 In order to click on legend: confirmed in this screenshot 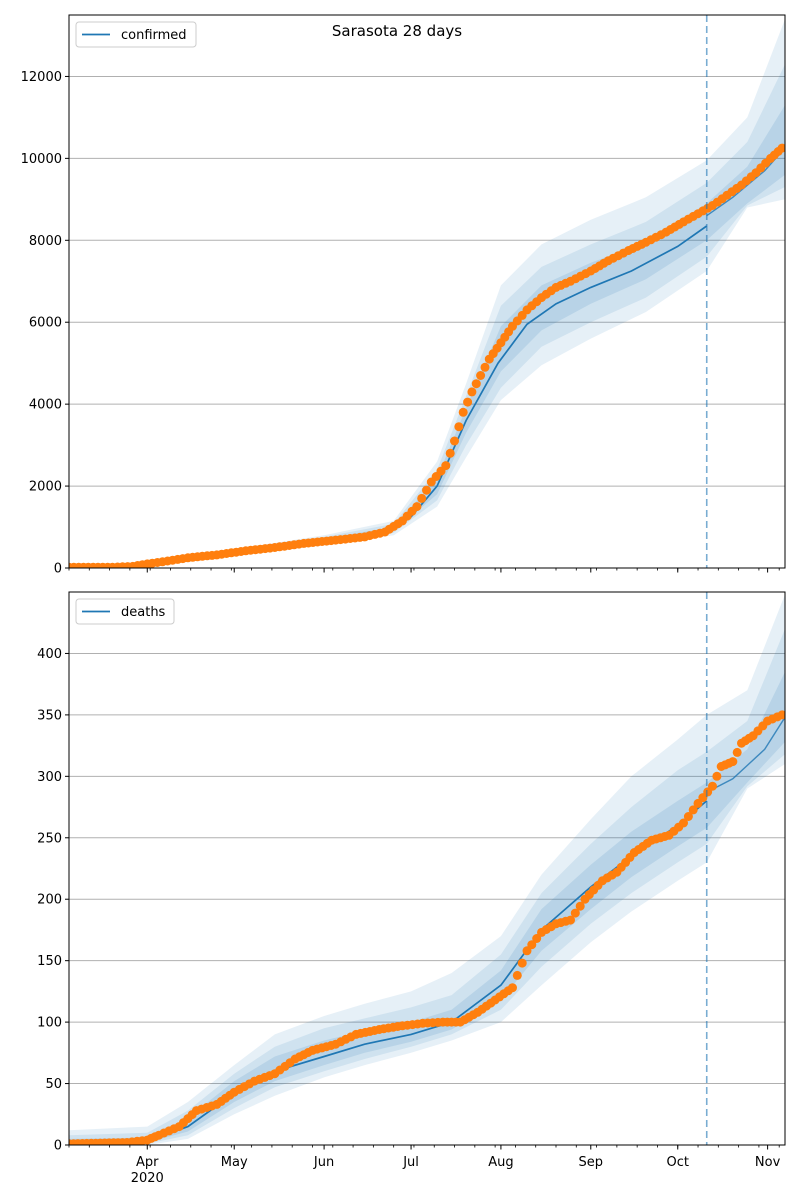, I will do `click(136, 34)`.